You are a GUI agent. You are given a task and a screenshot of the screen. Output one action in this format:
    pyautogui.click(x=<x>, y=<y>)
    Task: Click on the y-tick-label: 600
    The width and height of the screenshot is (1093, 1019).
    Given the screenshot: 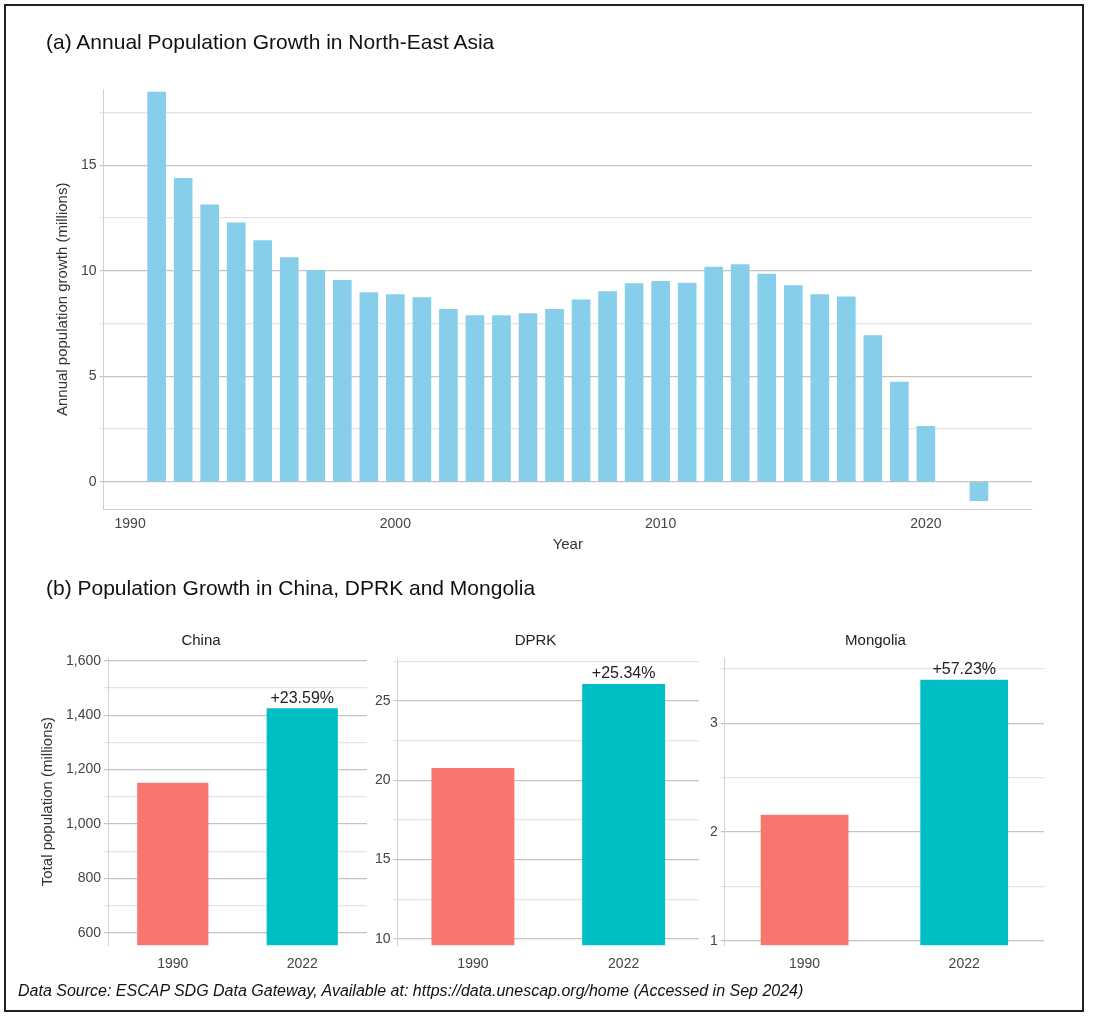 What is the action you would take?
    pyautogui.click(x=89, y=931)
    